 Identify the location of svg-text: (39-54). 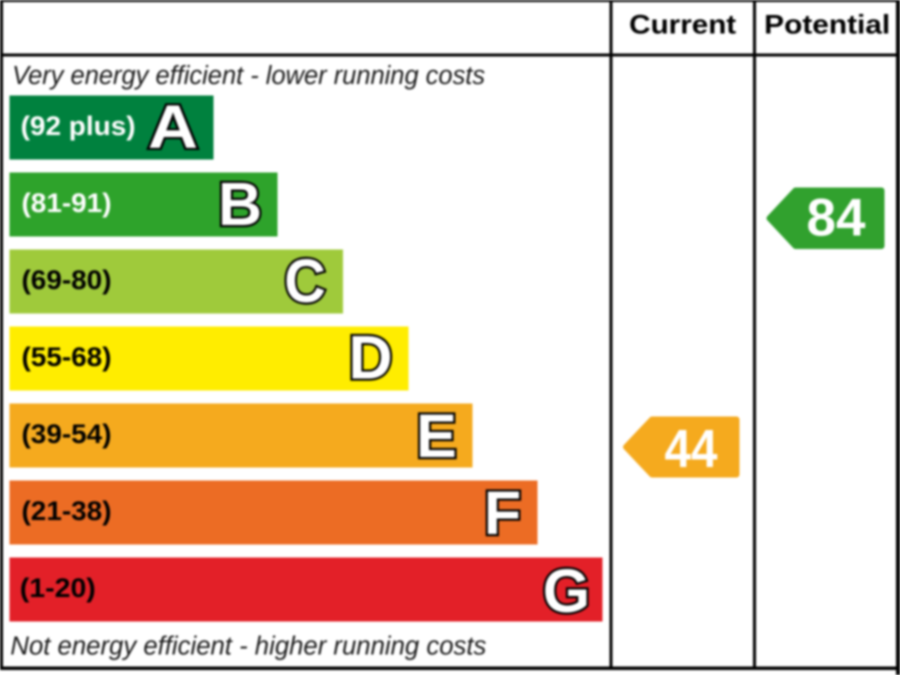
(67, 434).